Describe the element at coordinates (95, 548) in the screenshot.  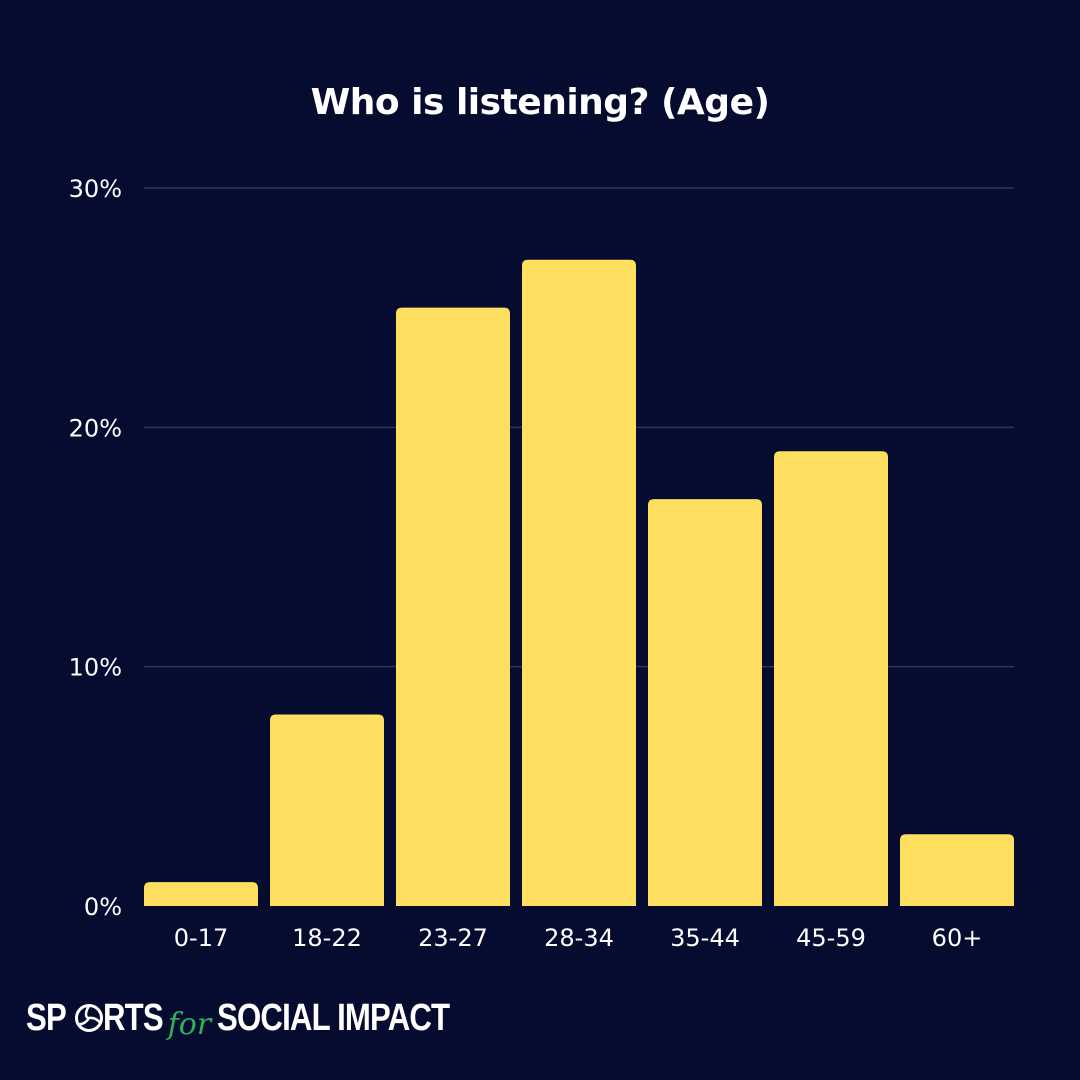
I see `y-axis-ticks: 0% 10% 20% 30%` at that location.